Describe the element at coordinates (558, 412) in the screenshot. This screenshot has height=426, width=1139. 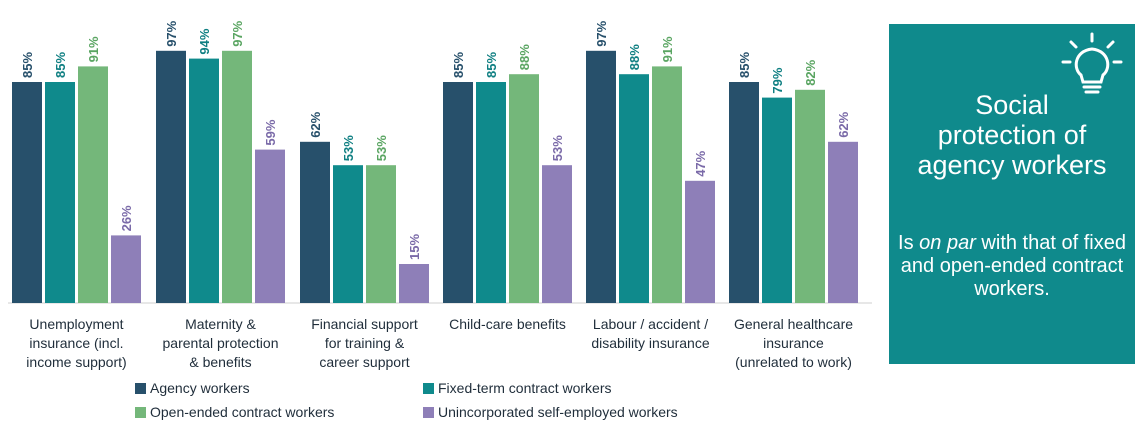
I see `legend-label: Unincorporated self-employed workers` at that location.